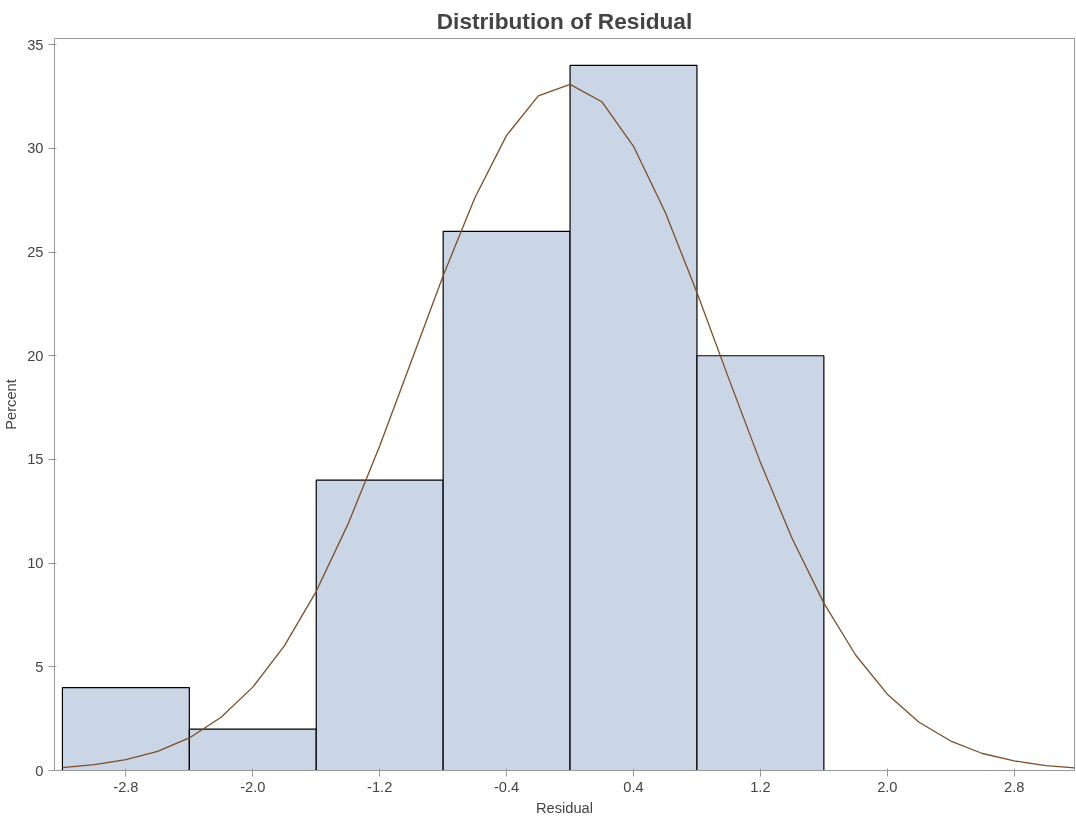 The width and height of the screenshot is (1076, 818). I want to click on y-tick-label: 10, so click(35, 563).